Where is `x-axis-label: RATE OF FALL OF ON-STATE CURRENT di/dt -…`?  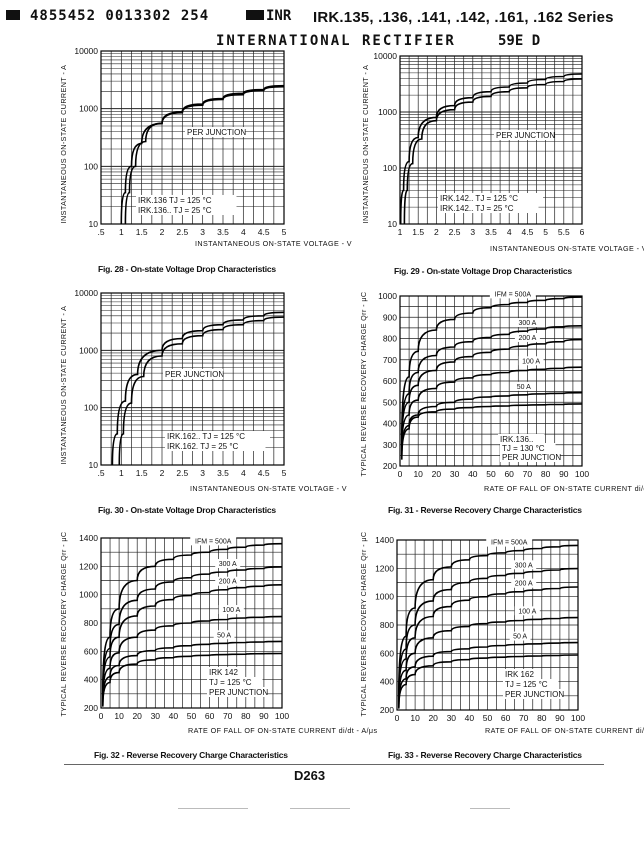 x-axis-label: RATE OF FALL OF ON-STATE CURRENT di/dt -… is located at coordinates (564, 488).